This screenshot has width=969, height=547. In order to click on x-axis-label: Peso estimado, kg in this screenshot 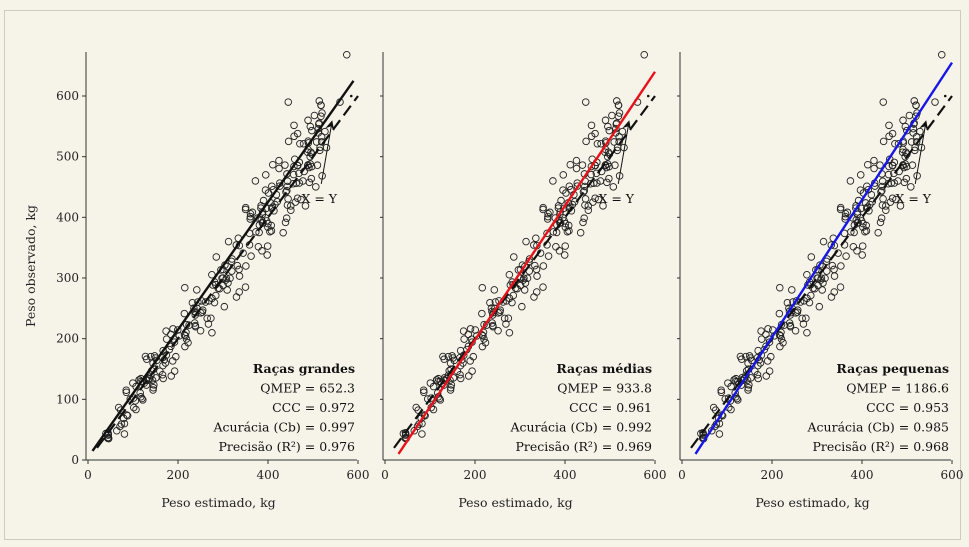, I will do `click(812, 502)`.